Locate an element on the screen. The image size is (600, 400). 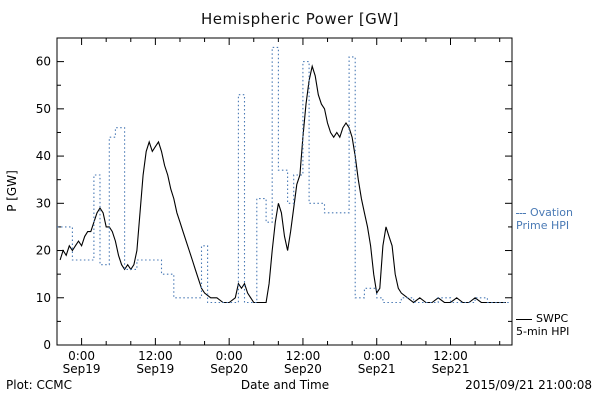
y-tick-label: 10 is located at coordinates (43, 298).